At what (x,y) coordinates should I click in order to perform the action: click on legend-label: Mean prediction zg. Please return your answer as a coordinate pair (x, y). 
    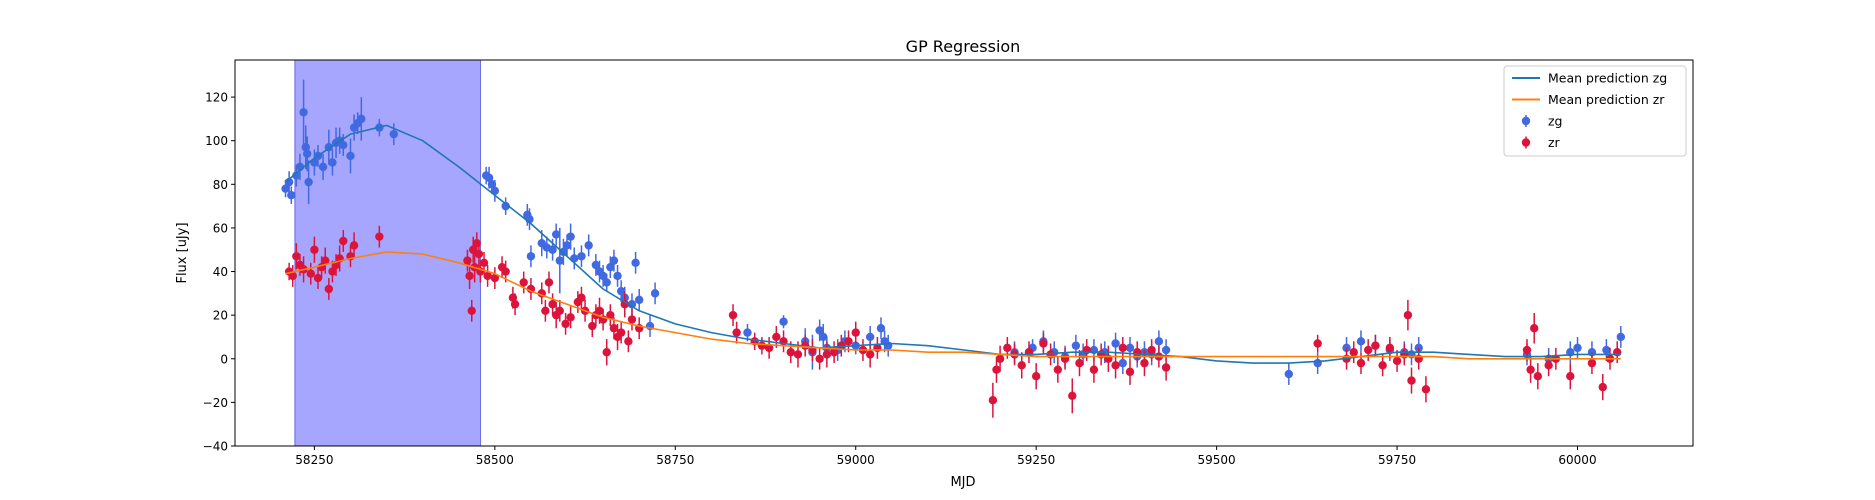
    Looking at the image, I should click on (1607, 78).